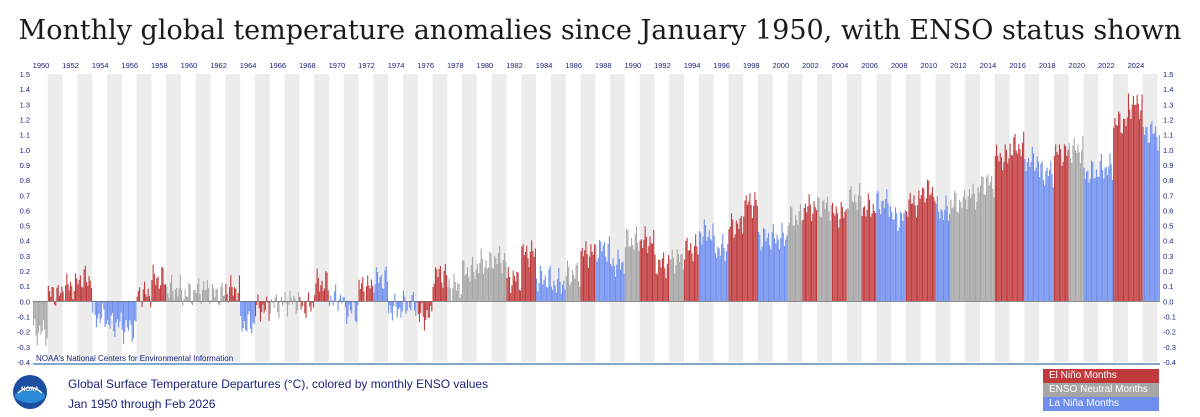 The height and width of the screenshot is (417, 1200). Describe the element at coordinates (1101, 404) in the screenshot. I see `legend-la-nina: La Niña Months` at that location.